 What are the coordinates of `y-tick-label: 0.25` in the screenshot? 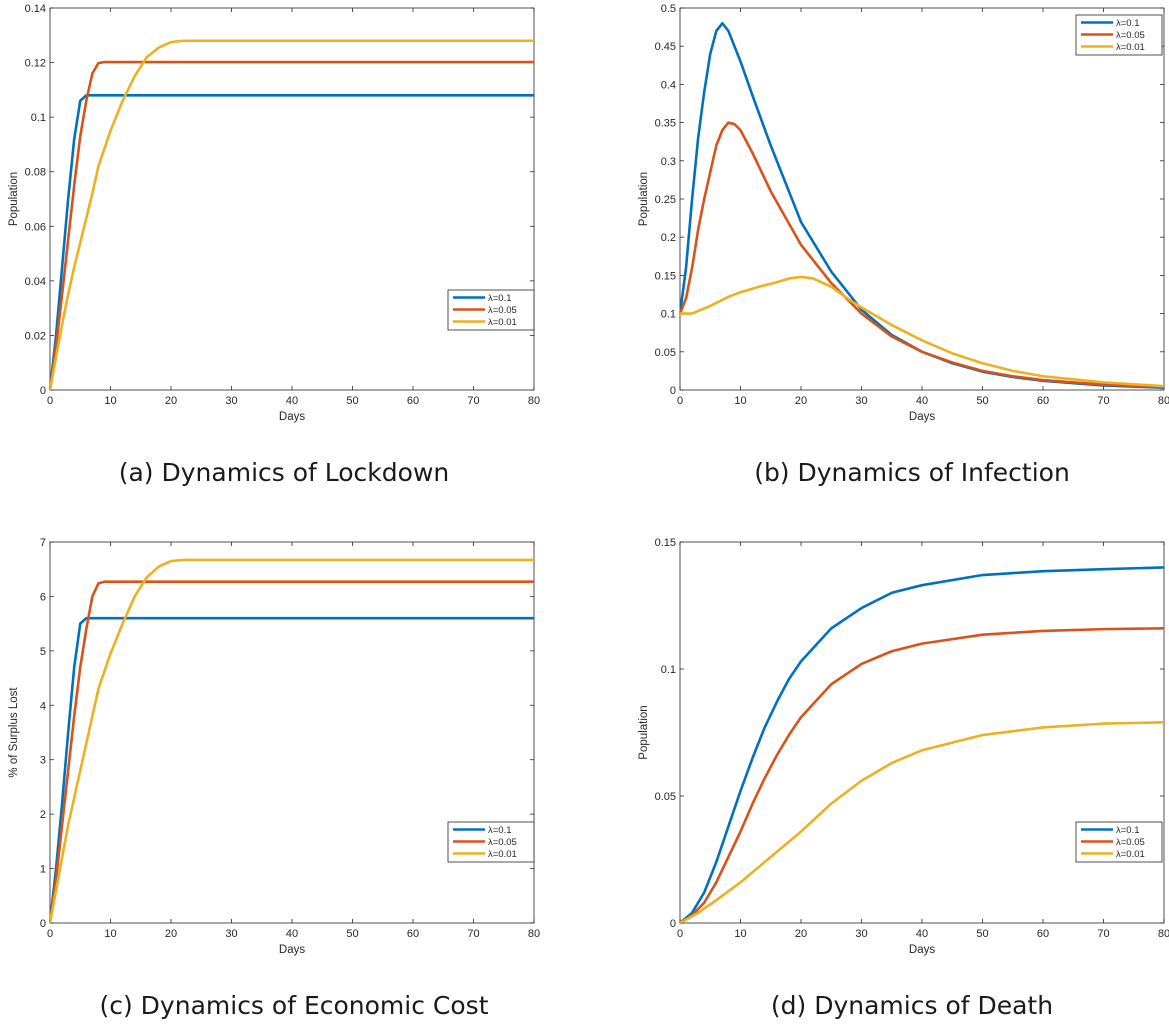 It's located at (665, 200).